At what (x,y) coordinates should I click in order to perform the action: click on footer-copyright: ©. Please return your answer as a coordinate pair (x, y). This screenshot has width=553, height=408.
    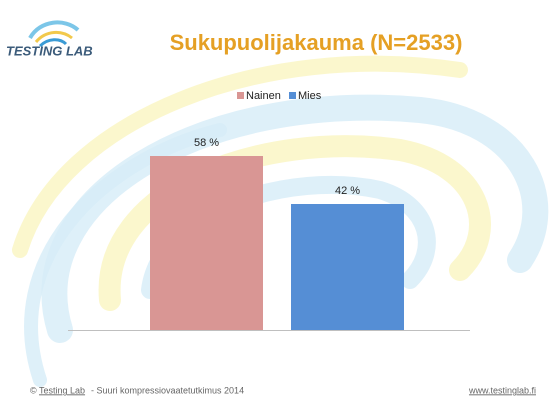
    Looking at the image, I should click on (33, 390).